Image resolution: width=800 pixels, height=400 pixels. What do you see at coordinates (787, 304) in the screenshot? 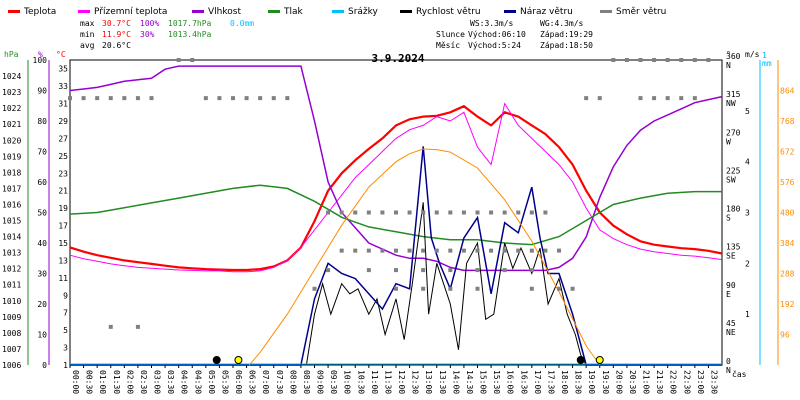
I see `solar-tick: 192` at bounding box center [787, 304].